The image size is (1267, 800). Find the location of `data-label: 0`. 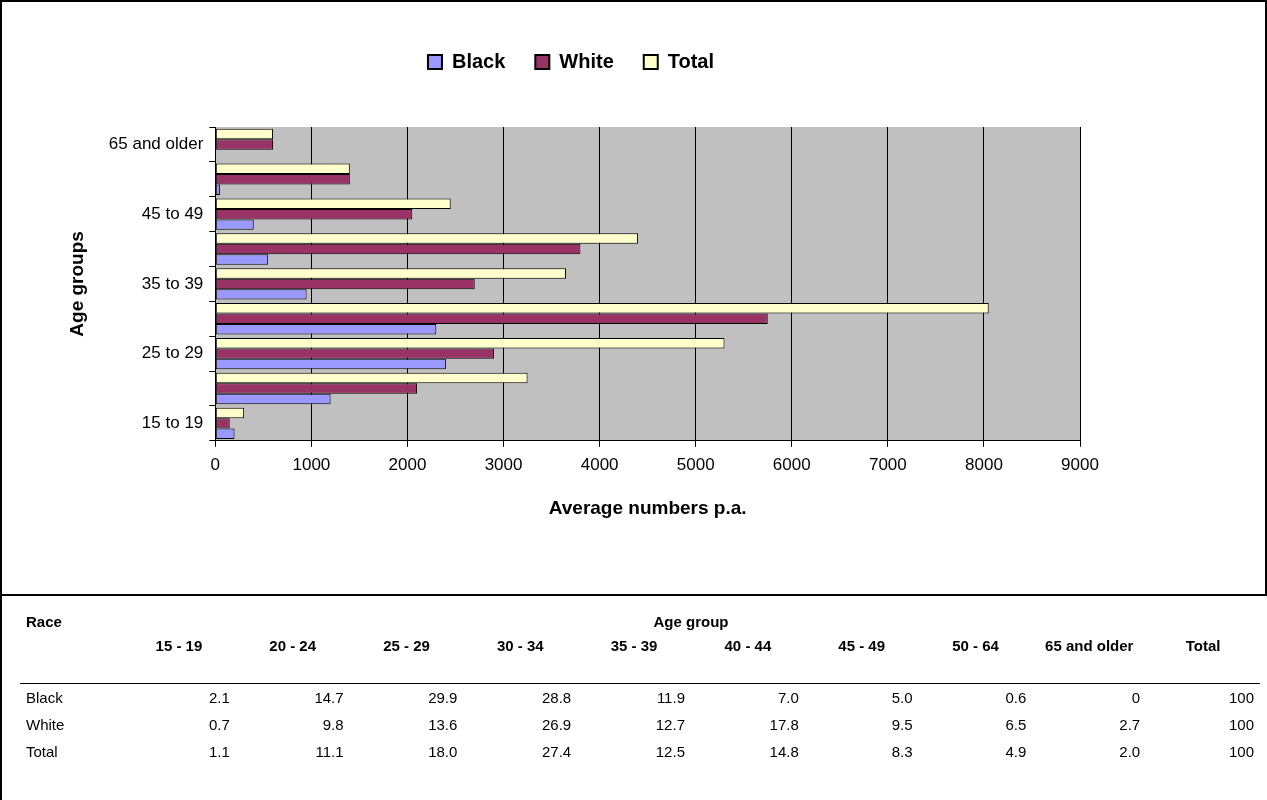

data-label: 0 is located at coordinates (1136, 698).